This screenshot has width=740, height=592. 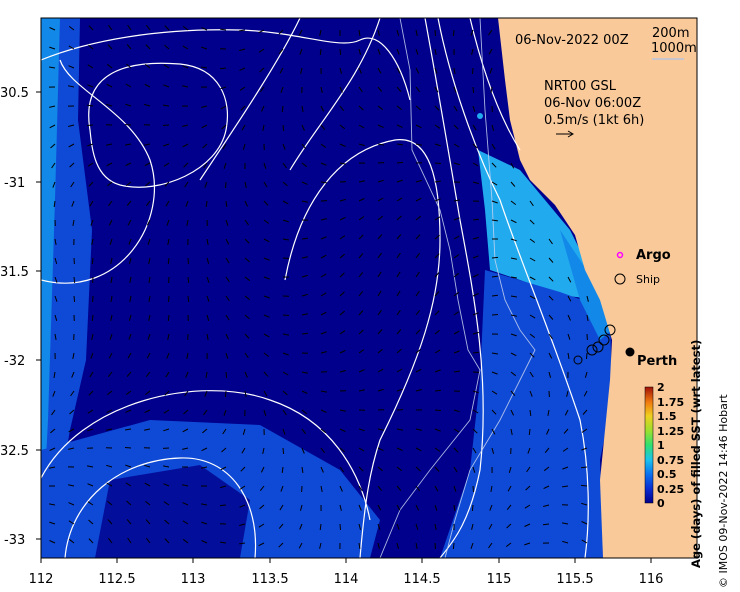 What do you see at coordinates (586, 285) in the screenshot?
I see `ocean-nearshore-light` at bounding box center [586, 285].